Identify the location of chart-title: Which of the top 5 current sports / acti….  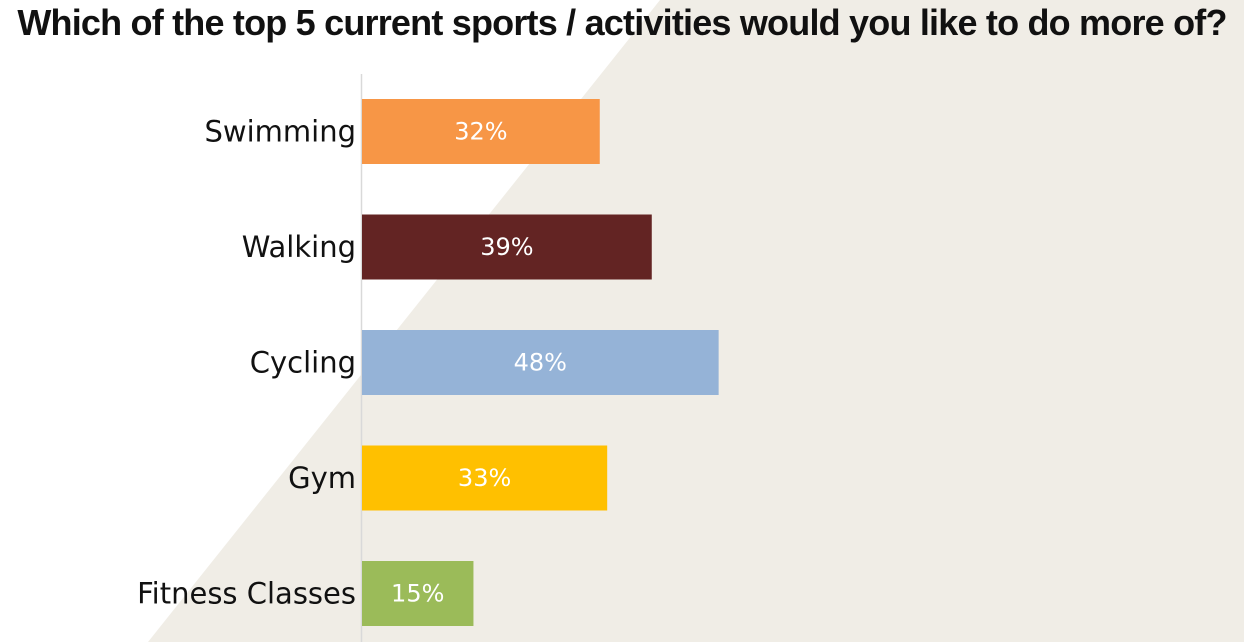
(622, 22).